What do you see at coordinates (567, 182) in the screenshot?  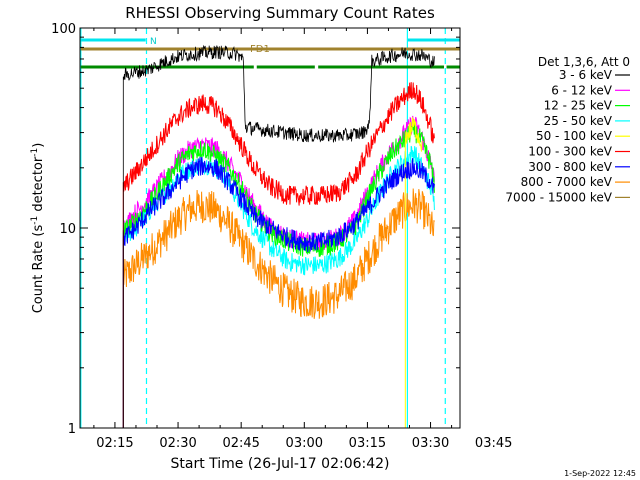 I see `legend-label: 800 - 7000 keV` at bounding box center [567, 182].